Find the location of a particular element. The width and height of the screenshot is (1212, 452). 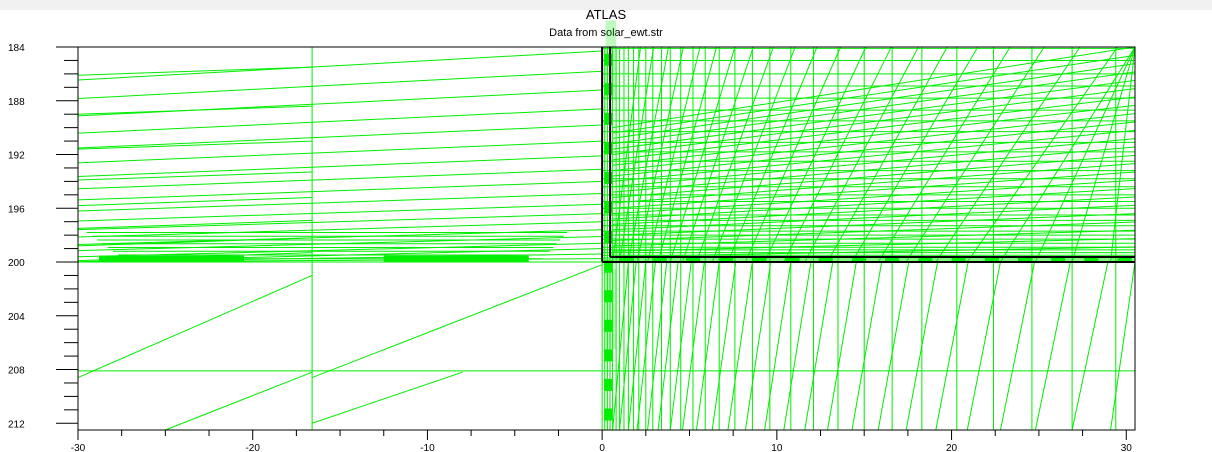

x-tick-label: 30 is located at coordinates (1127, 447).